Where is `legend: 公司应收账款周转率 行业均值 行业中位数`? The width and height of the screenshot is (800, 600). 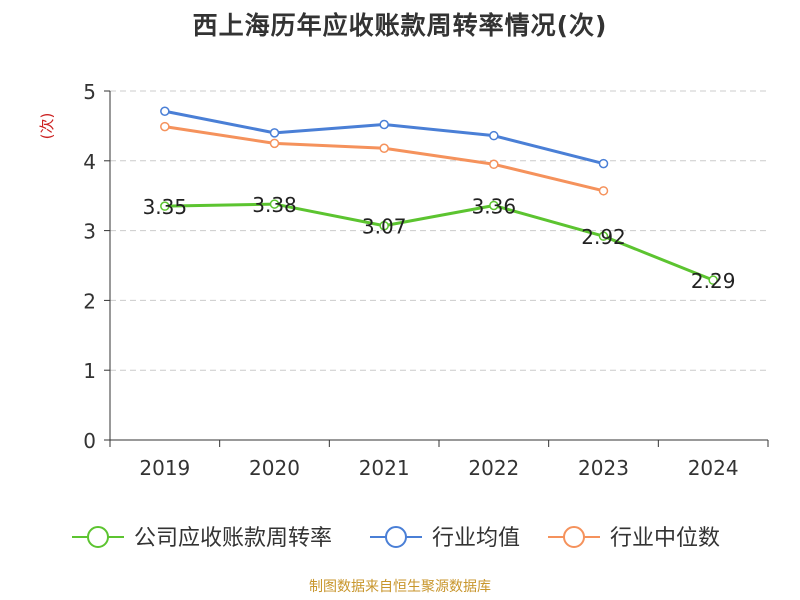
legend: 公司应收账款周转率 行业均值 行业中位数 is located at coordinates (396, 538).